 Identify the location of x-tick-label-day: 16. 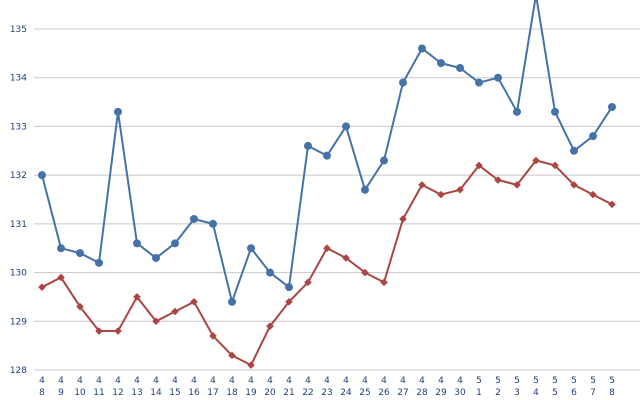
(194, 393).